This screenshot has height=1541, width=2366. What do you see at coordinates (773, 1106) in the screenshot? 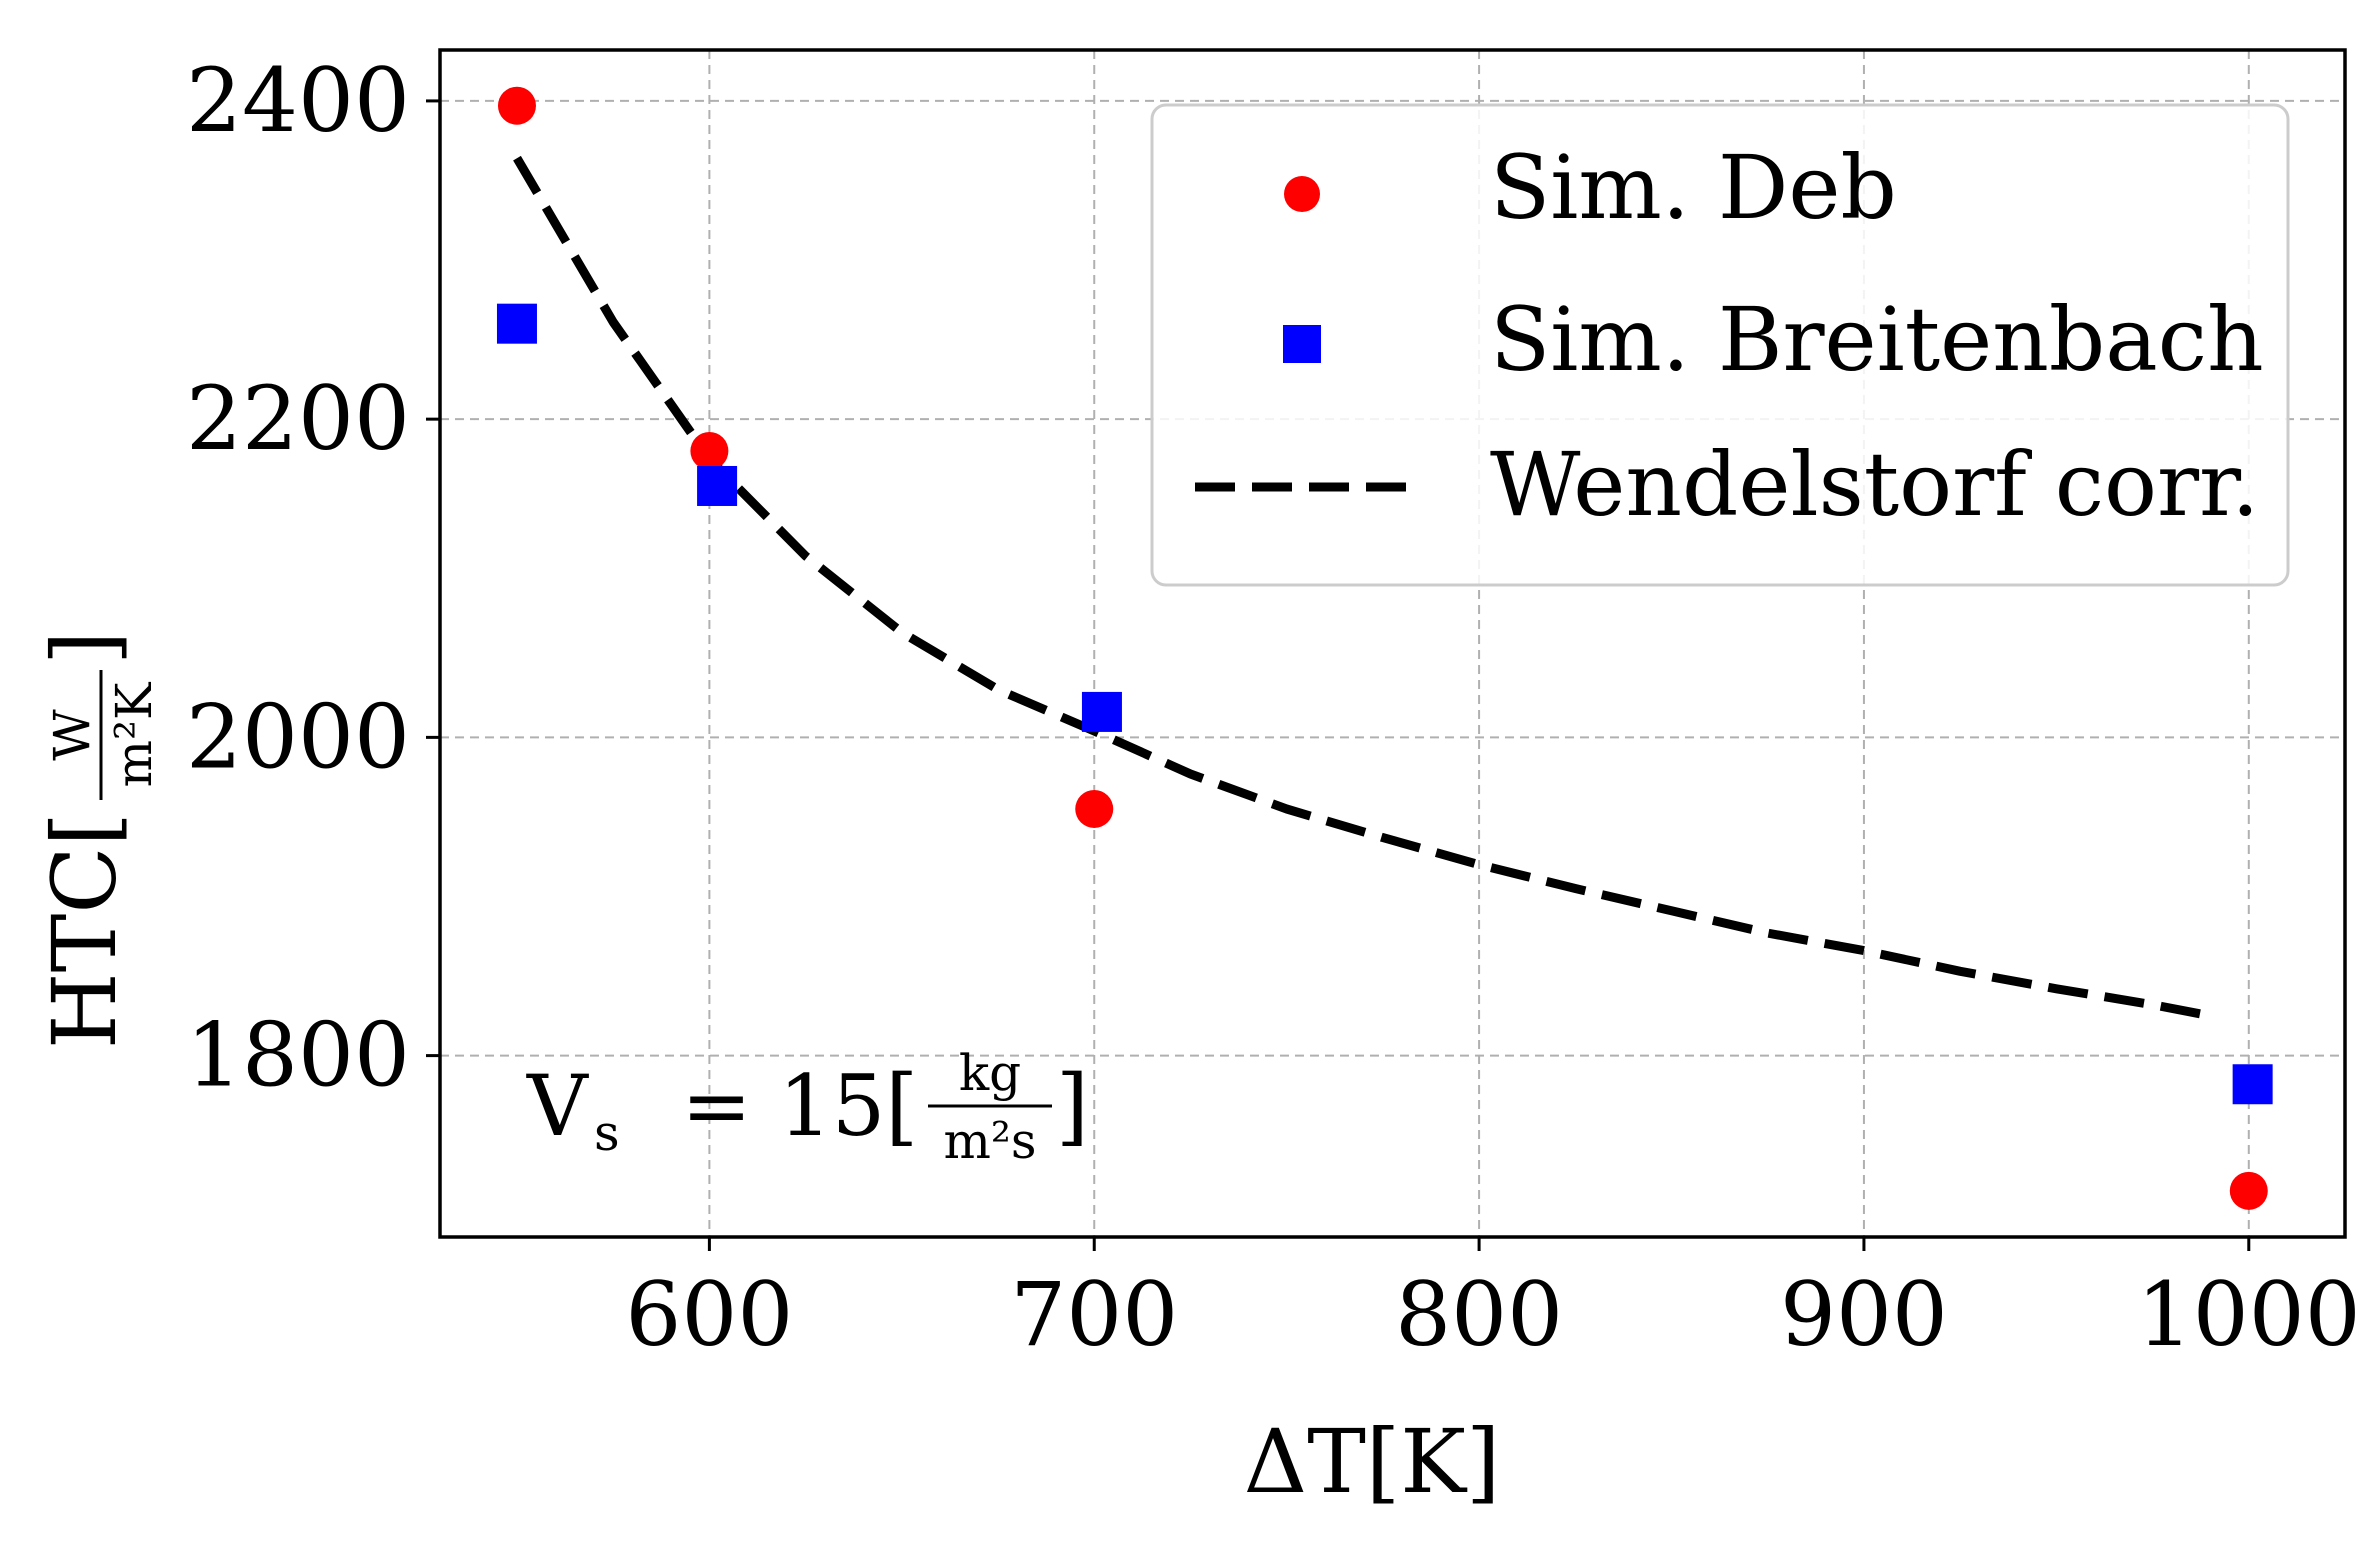
I see `annotation-equals-value: = 15[` at bounding box center [773, 1106].